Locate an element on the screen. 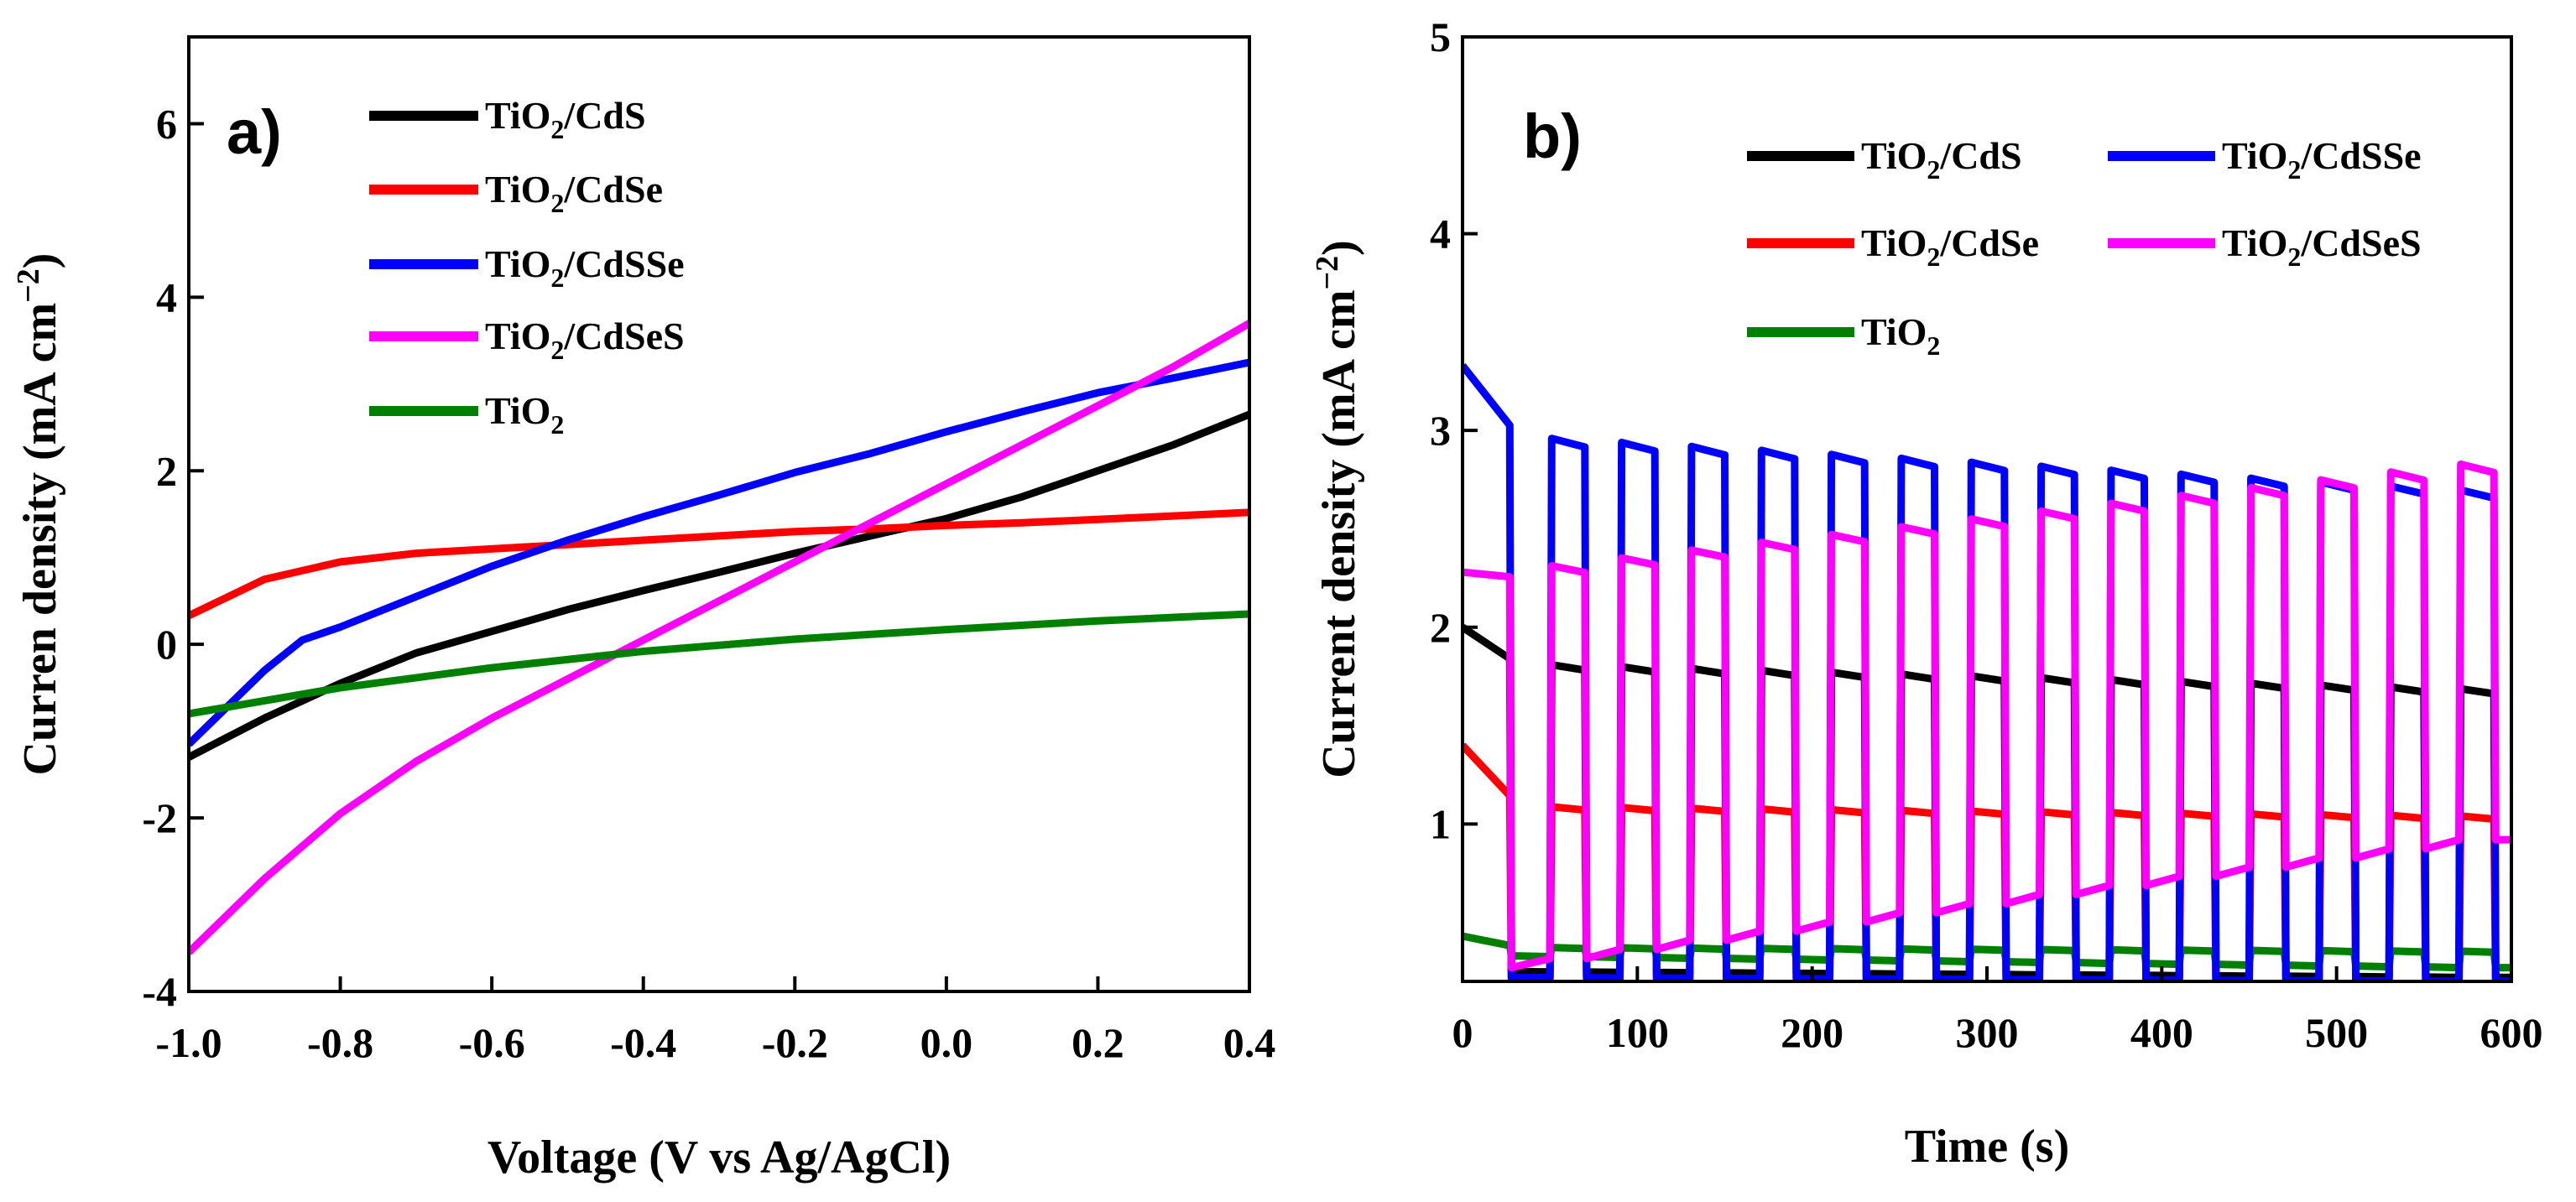 The width and height of the screenshot is (2576, 1202). x-tick-label: -0.2 is located at coordinates (795, 1042).